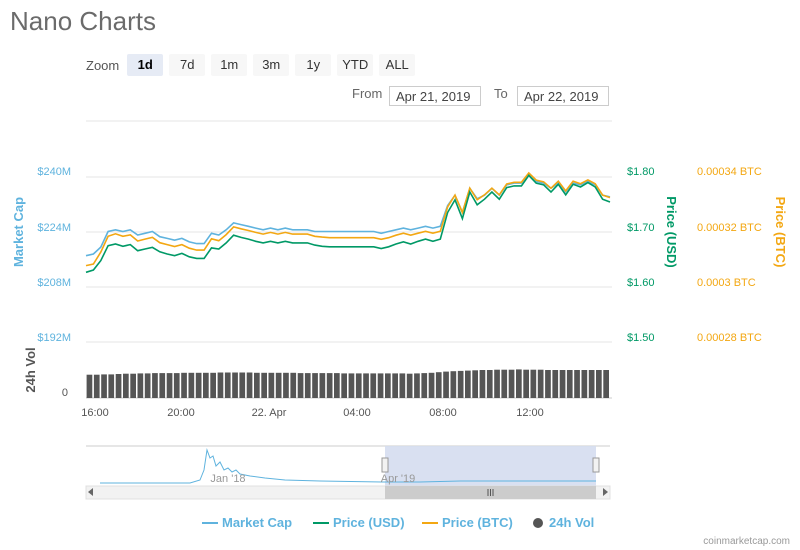 Image resolution: width=800 pixels, height=550 pixels. Describe the element at coordinates (501, 93) in the screenshot. I see `to-label: To` at that location.